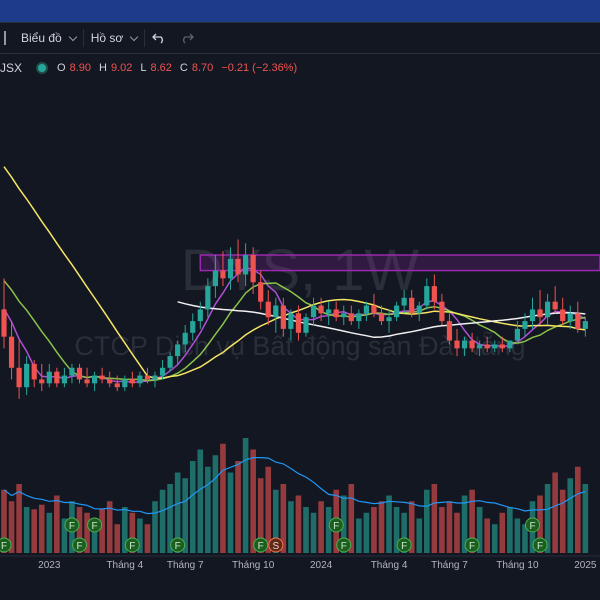 This screenshot has height=600, width=600. What do you see at coordinates (381, 320) in the screenshot?
I see `ma-white-line` at bounding box center [381, 320].